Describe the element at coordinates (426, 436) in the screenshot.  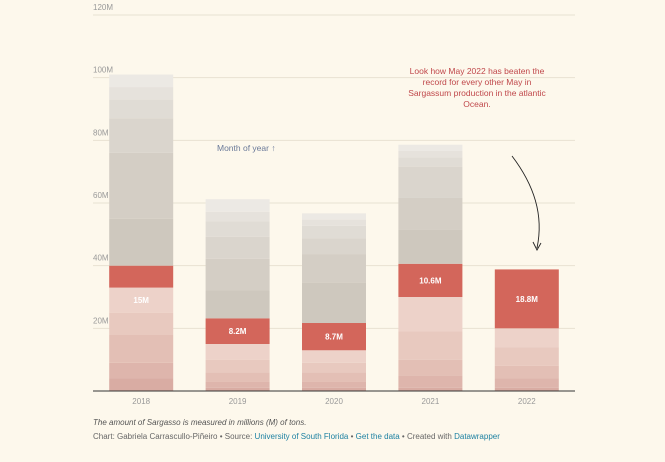
I see `created-with-text: • Created with` at that location.